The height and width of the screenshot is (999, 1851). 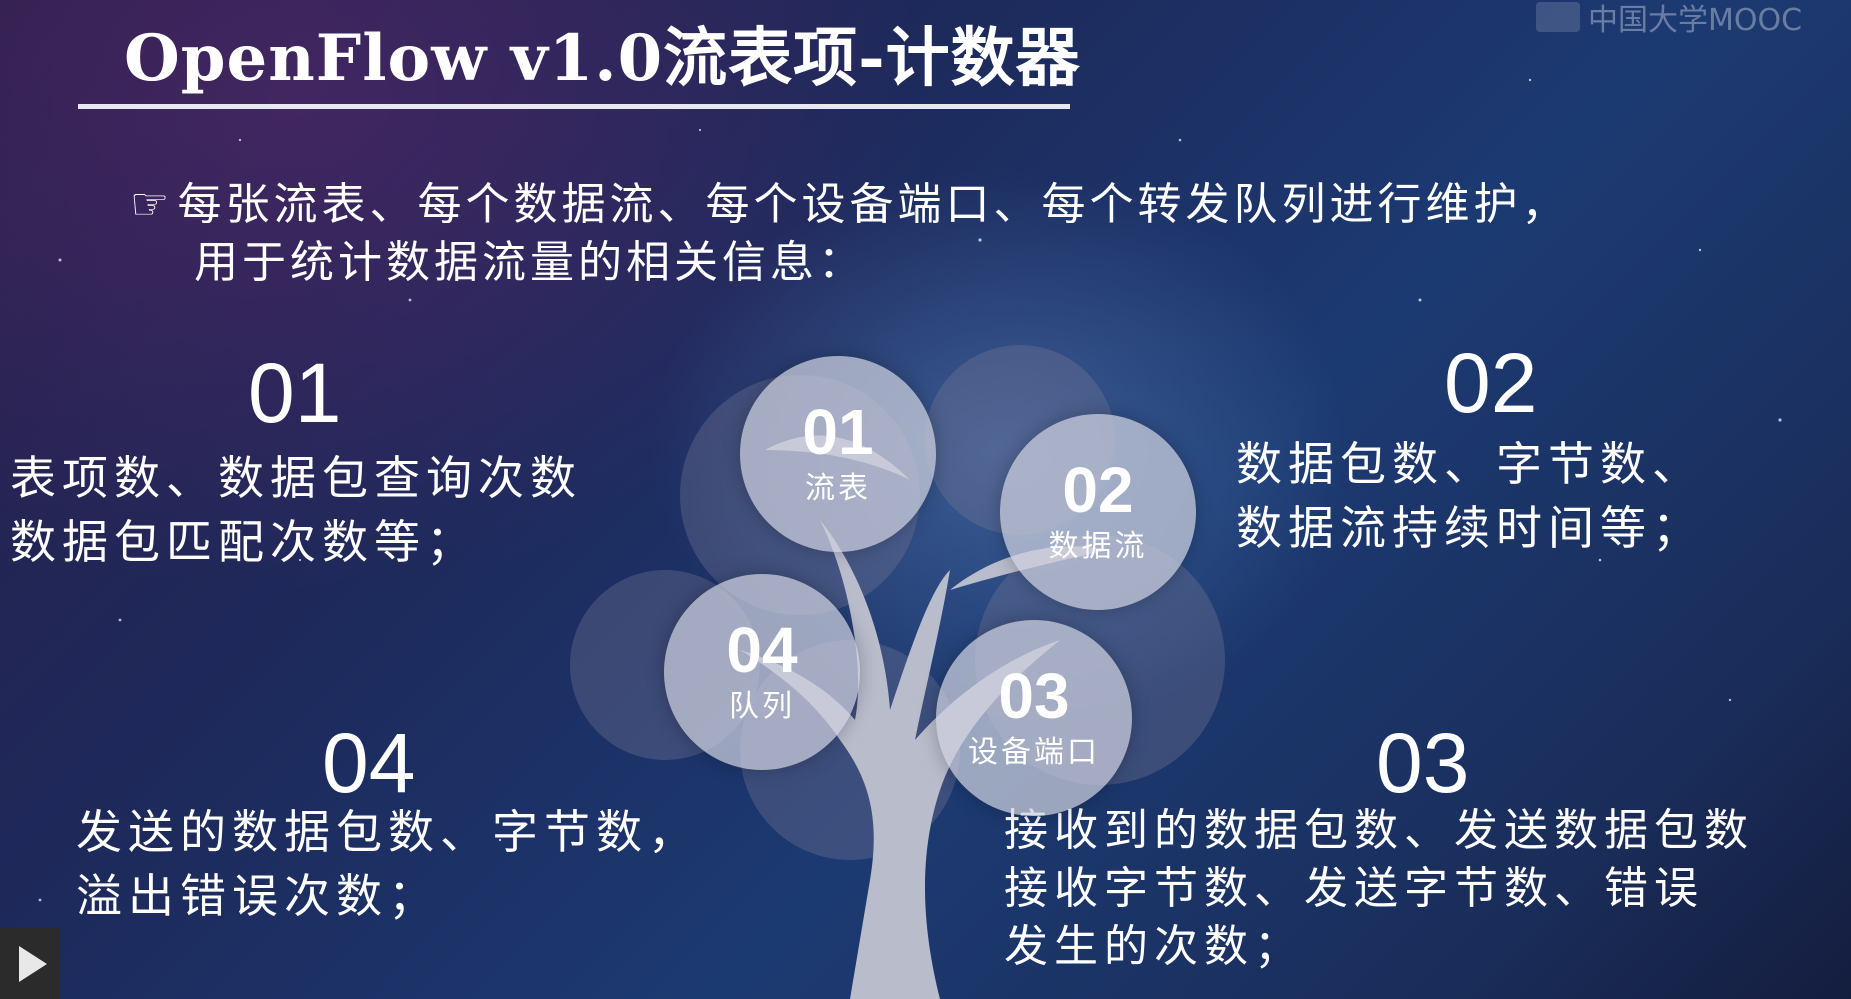 I want to click on pointing-hand-icon: ☞, so click(x=152, y=204).